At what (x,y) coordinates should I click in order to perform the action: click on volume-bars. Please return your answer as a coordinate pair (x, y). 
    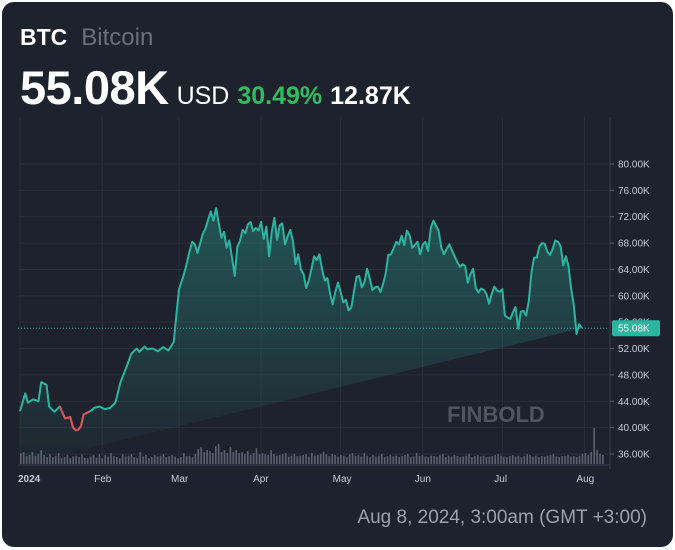
    Looking at the image, I should click on (312, 446).